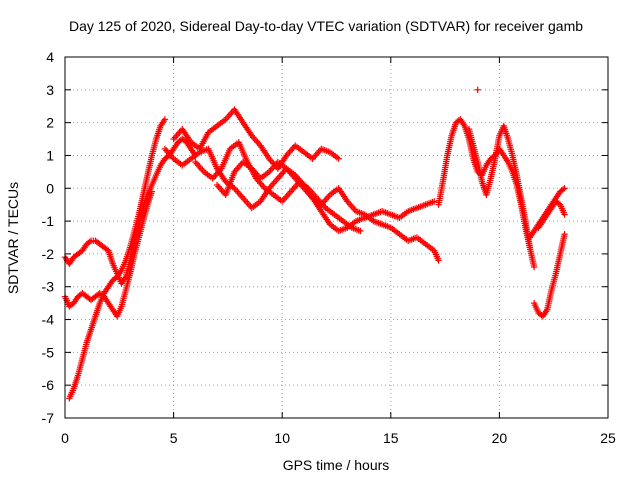  Describe the element at coordinates (50, 90) in the screenshot. I see `y-tick-label: 3` at that location.